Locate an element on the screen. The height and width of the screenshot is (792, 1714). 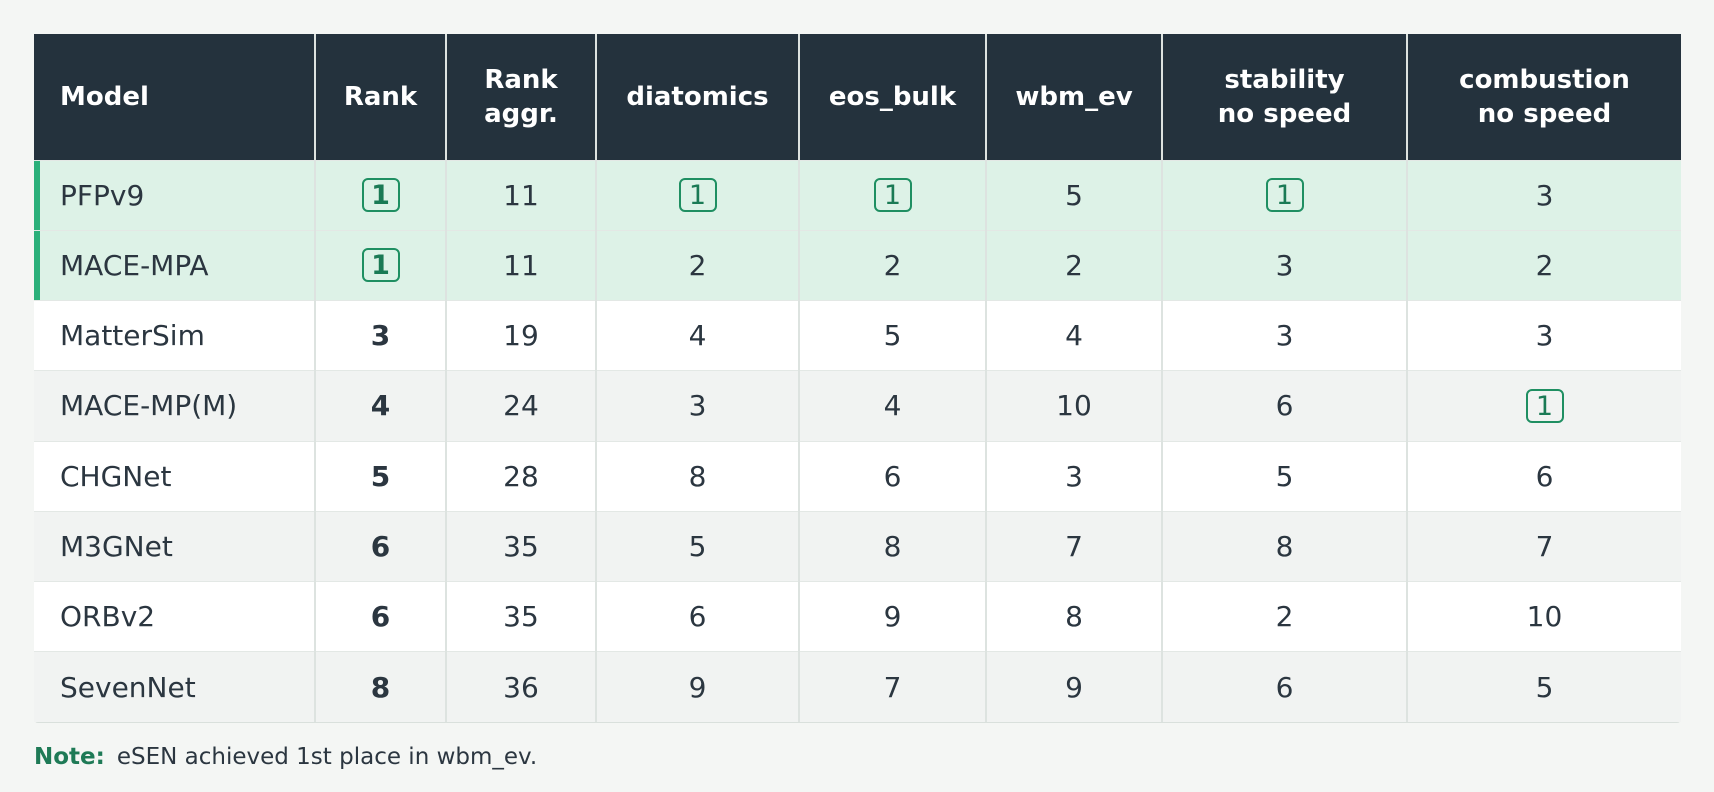
column-header-rank: Rank is located at coordinates (380, 97).